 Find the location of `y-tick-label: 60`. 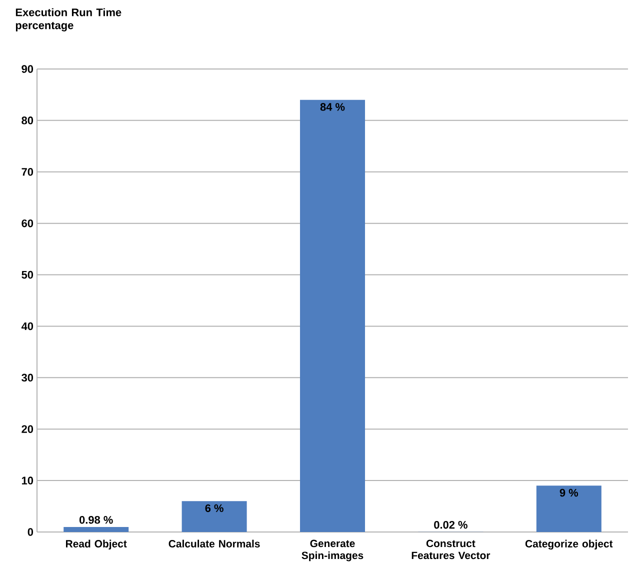

y-tick-label: 60 is located at coordinates (28, 223).